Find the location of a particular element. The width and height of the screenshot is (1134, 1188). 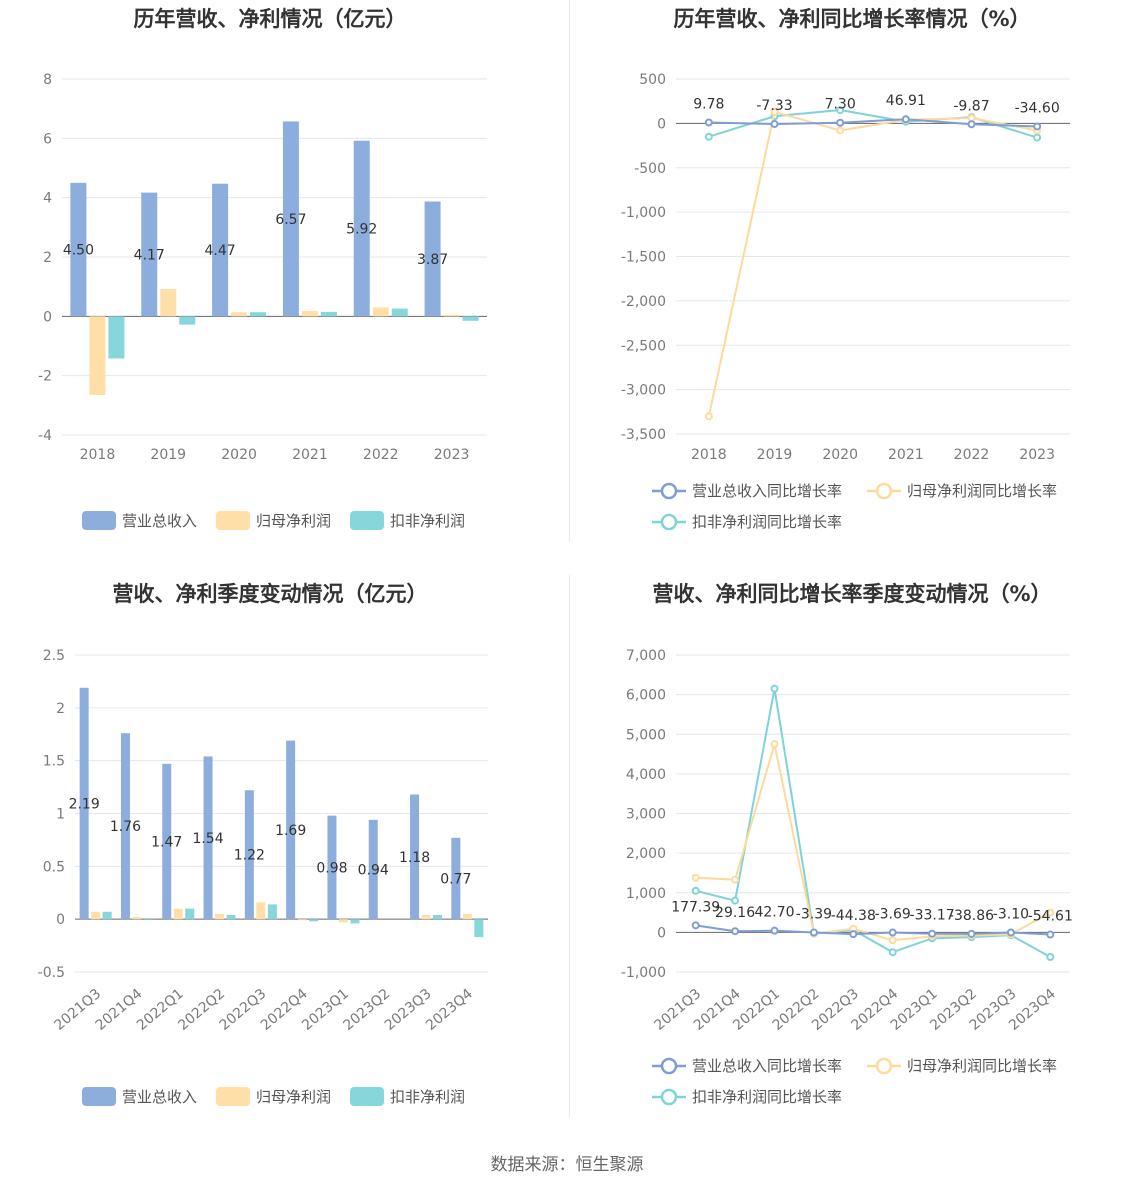

data-label: -3.10 is located at coordinates (1011, 914).